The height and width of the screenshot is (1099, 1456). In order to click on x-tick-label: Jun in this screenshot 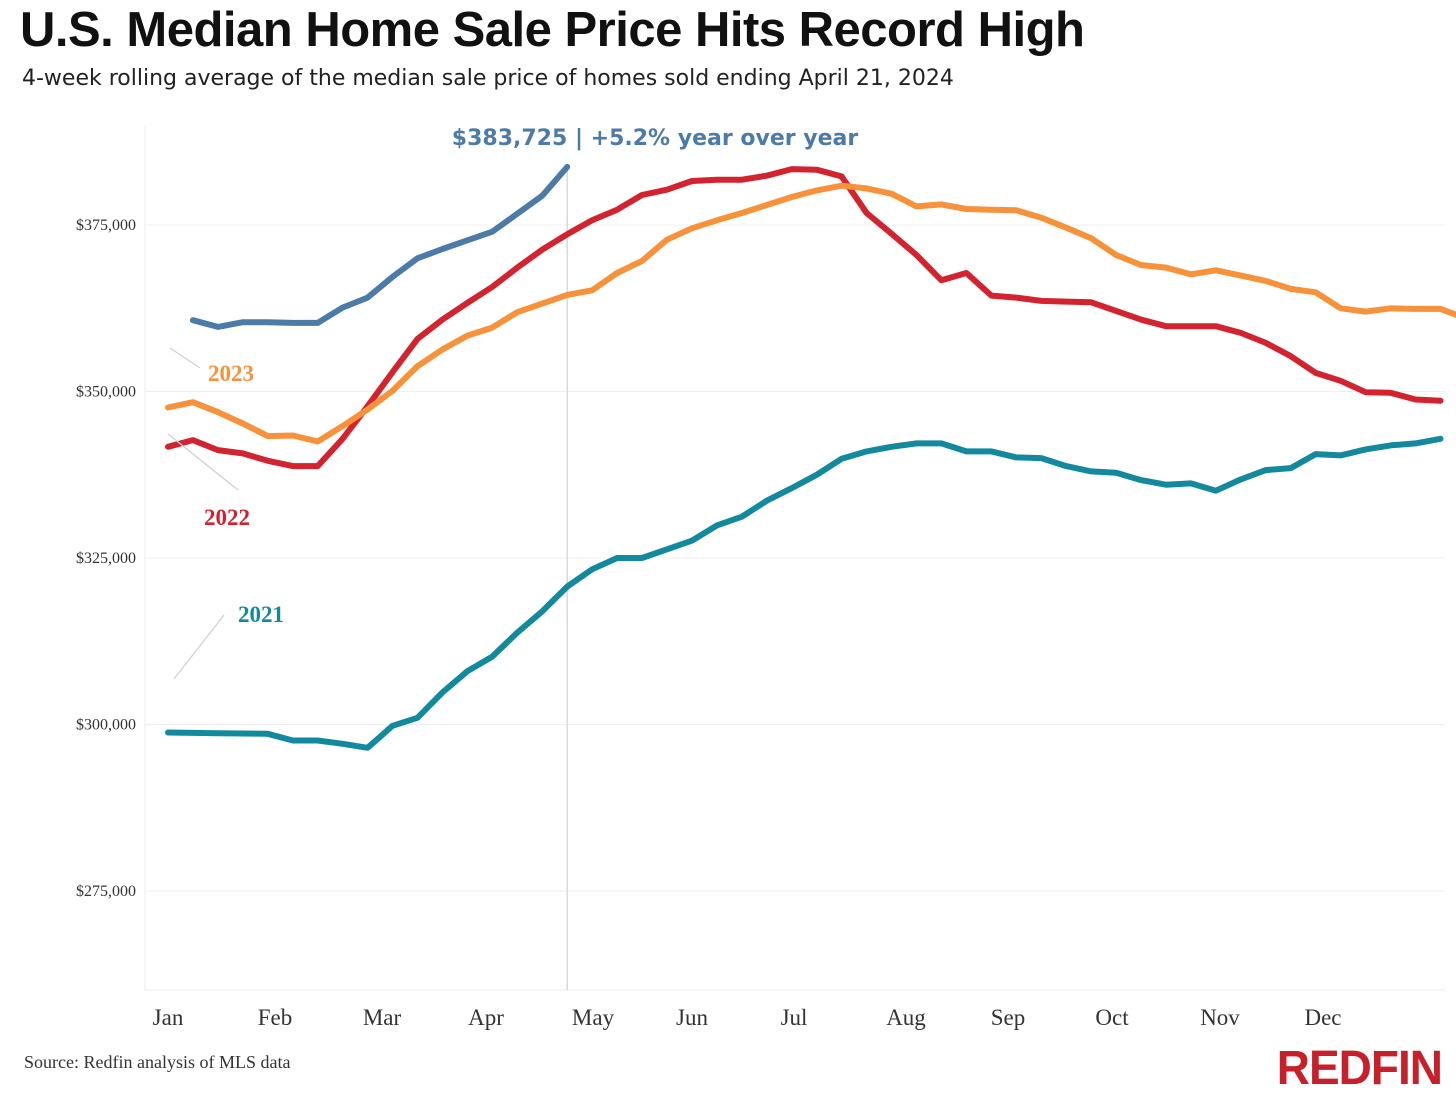, I will do `click(692, 1017)`.